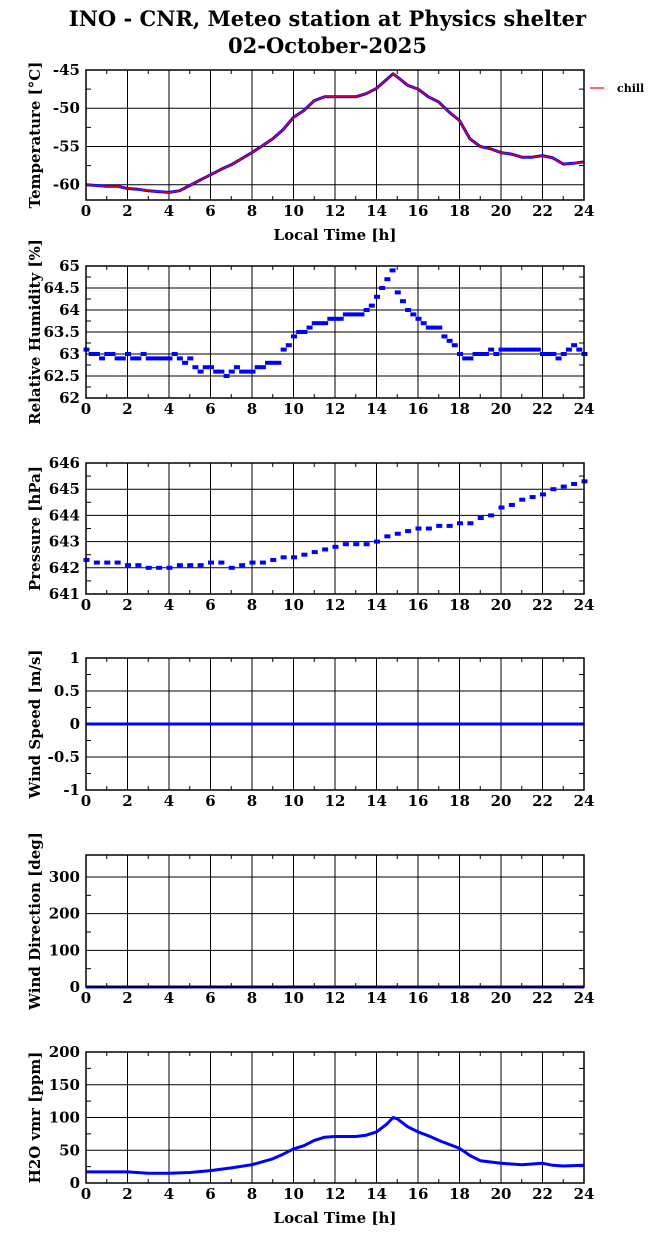 This screenshot has height=1248, width=655. What do you see at coordinates (35, 724) in the screenshot?
I see `y-axis-label: Wind Speed [m/s]` at bounding box center [35, 724].